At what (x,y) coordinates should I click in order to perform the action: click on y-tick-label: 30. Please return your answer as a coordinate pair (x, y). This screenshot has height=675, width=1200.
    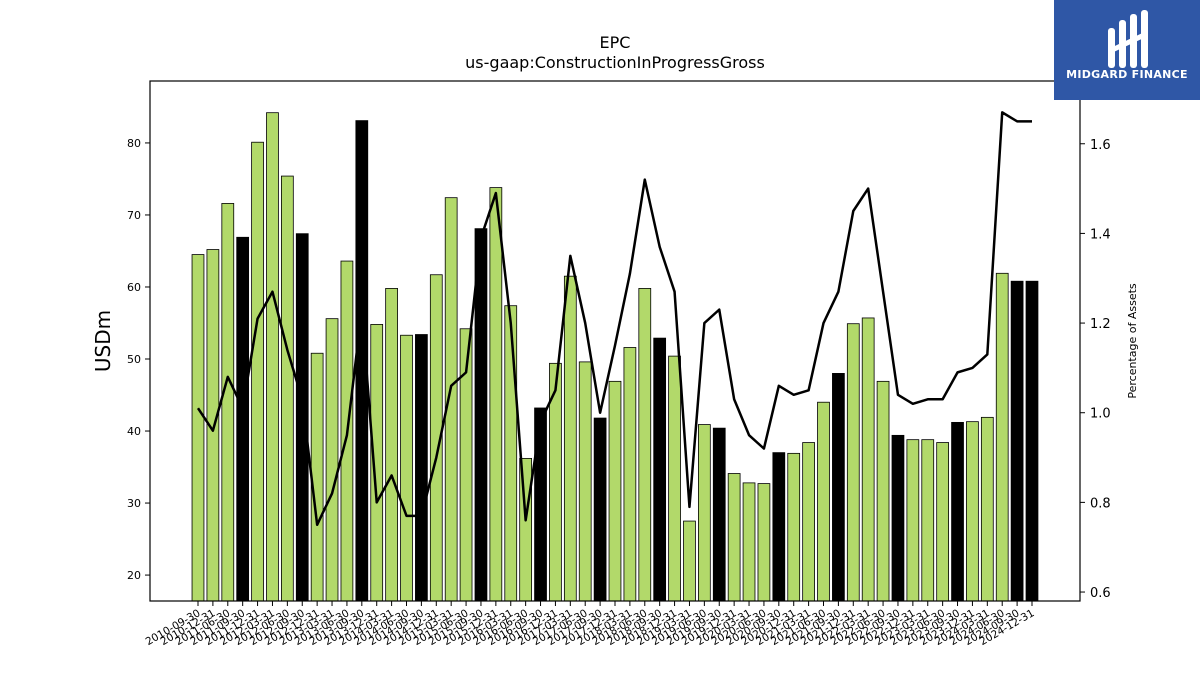
    Looking at the image, I should click on (134, 503).